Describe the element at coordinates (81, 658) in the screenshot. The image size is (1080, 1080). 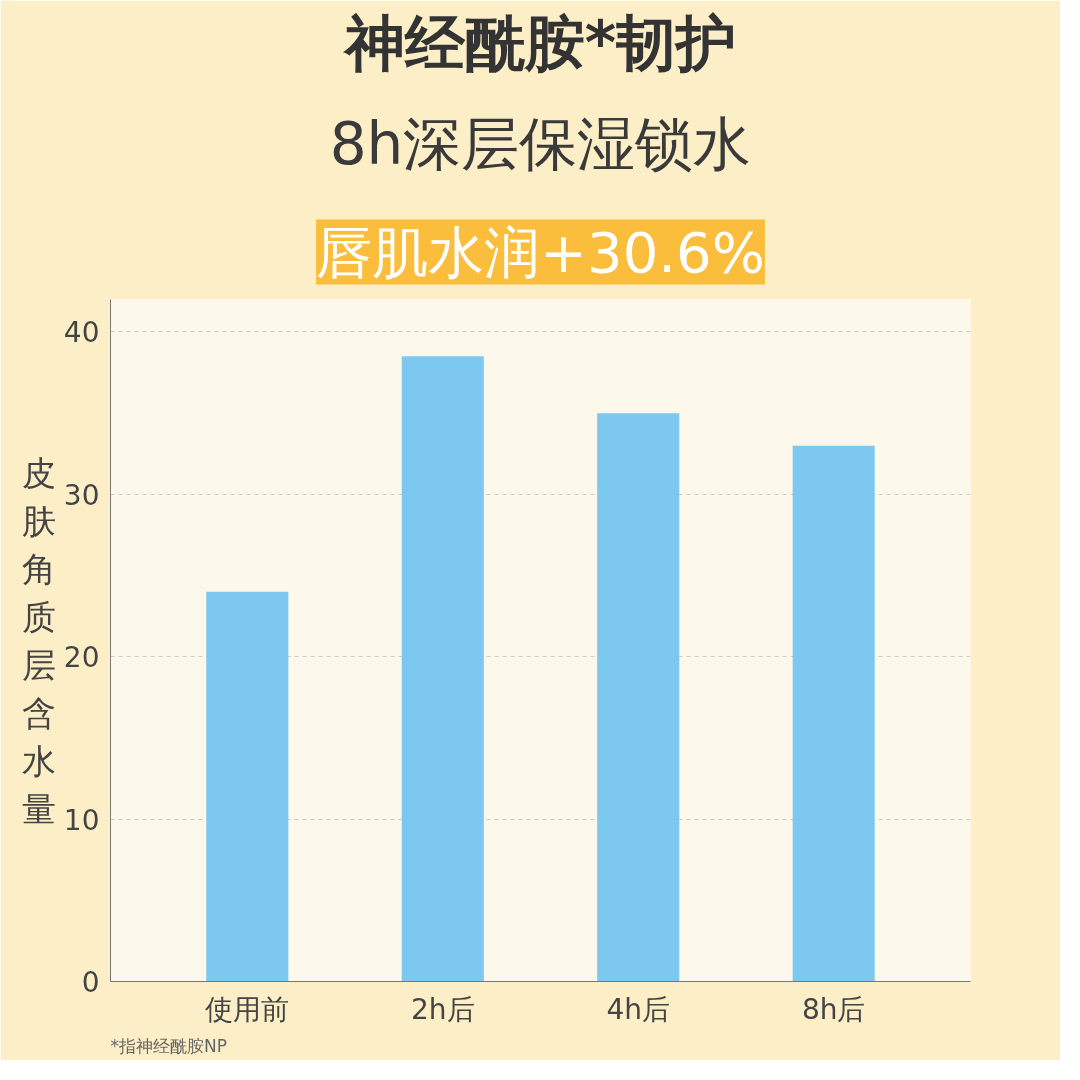
I see `y-tick-label: 20` at that location.